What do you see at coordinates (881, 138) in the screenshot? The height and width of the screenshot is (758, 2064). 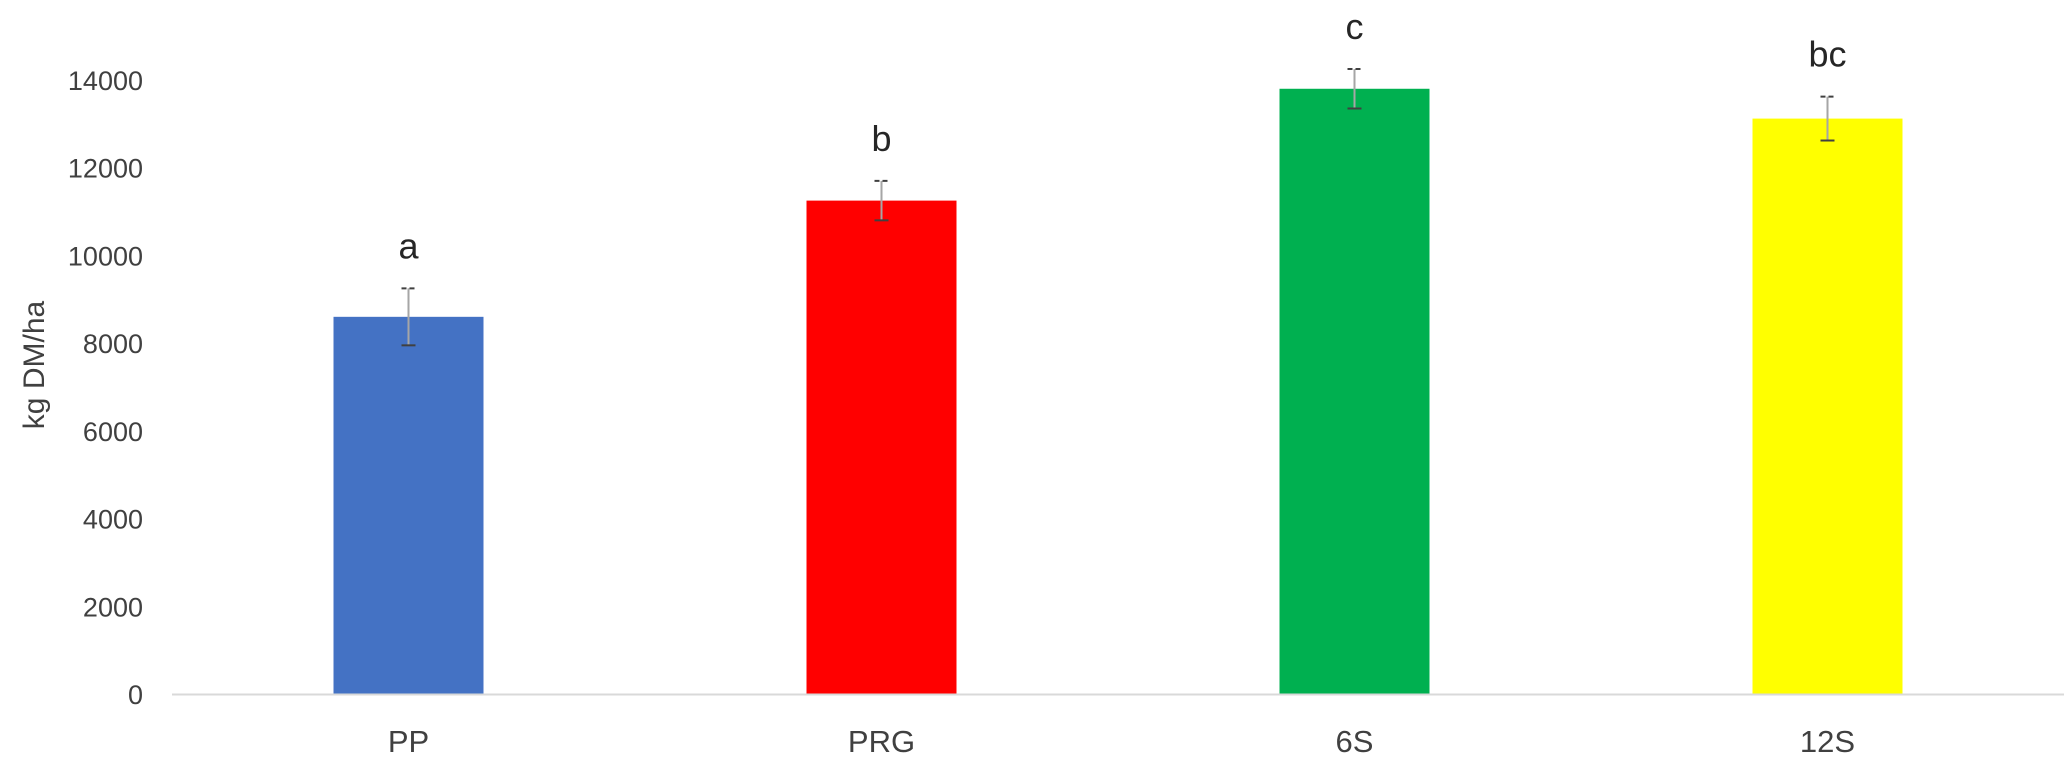 I see `significance-letter-prg: b` at bounding box center [881, 138].